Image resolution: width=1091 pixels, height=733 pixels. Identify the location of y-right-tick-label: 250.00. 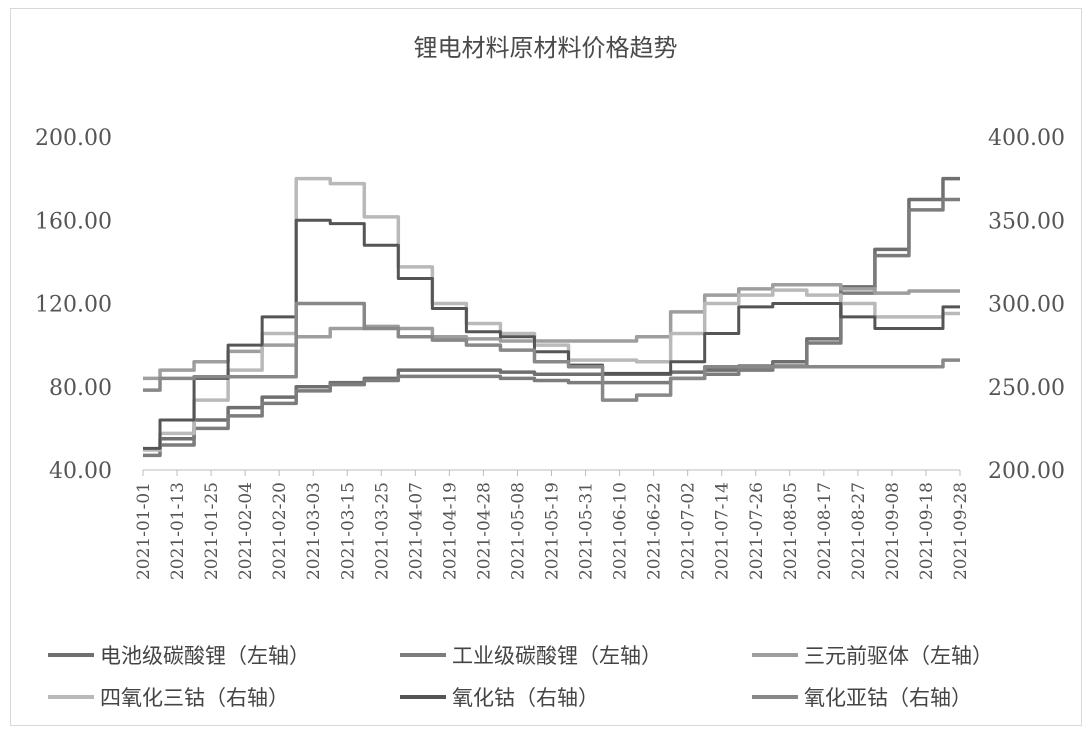
(1026, 388).